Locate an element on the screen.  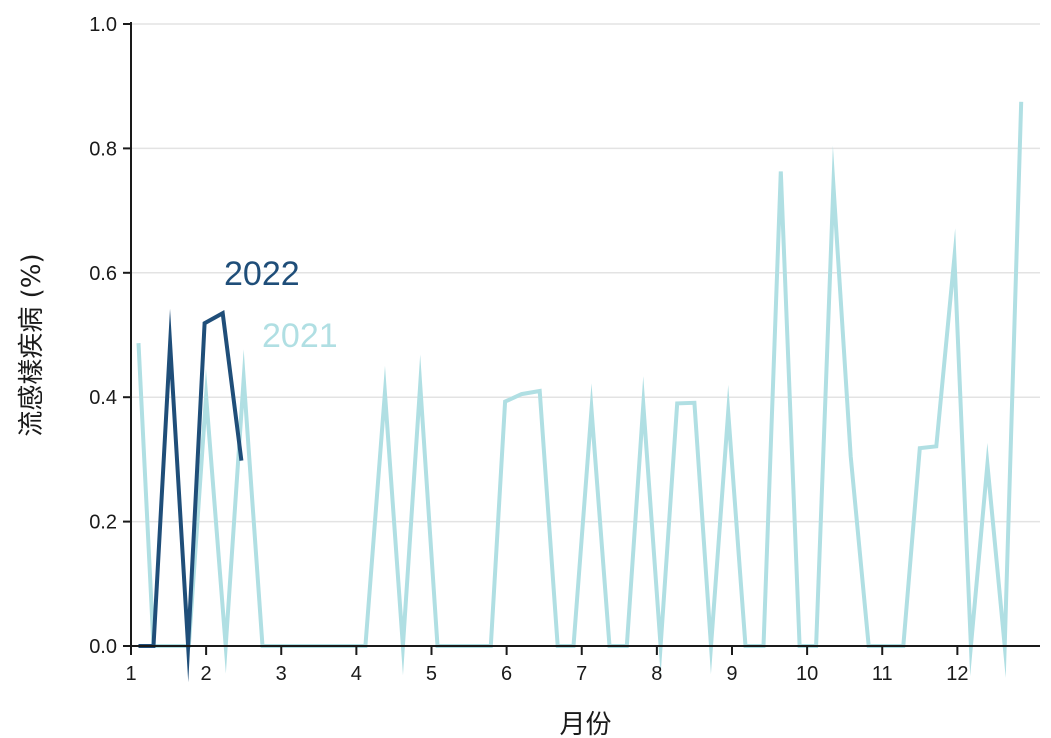
y-axis-title: 流感樣疾病 (%) is located at coordinates (32, 344).